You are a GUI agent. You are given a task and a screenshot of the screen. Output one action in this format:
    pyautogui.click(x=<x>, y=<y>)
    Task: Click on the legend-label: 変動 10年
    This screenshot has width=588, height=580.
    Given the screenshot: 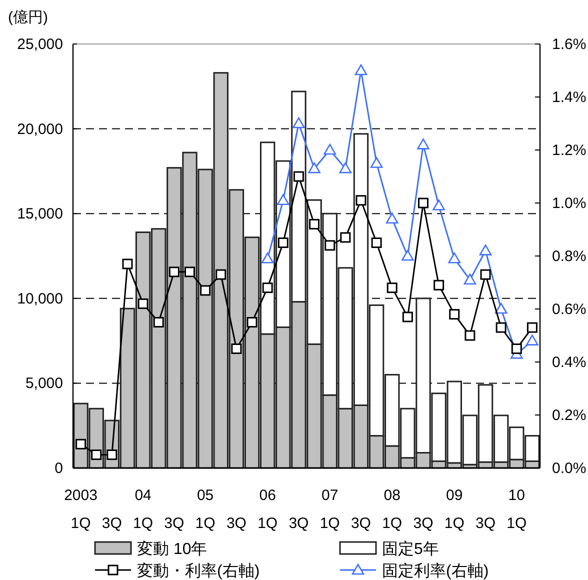 What is the action you would take?
    pyautogui.click(x=172, y=549)
    